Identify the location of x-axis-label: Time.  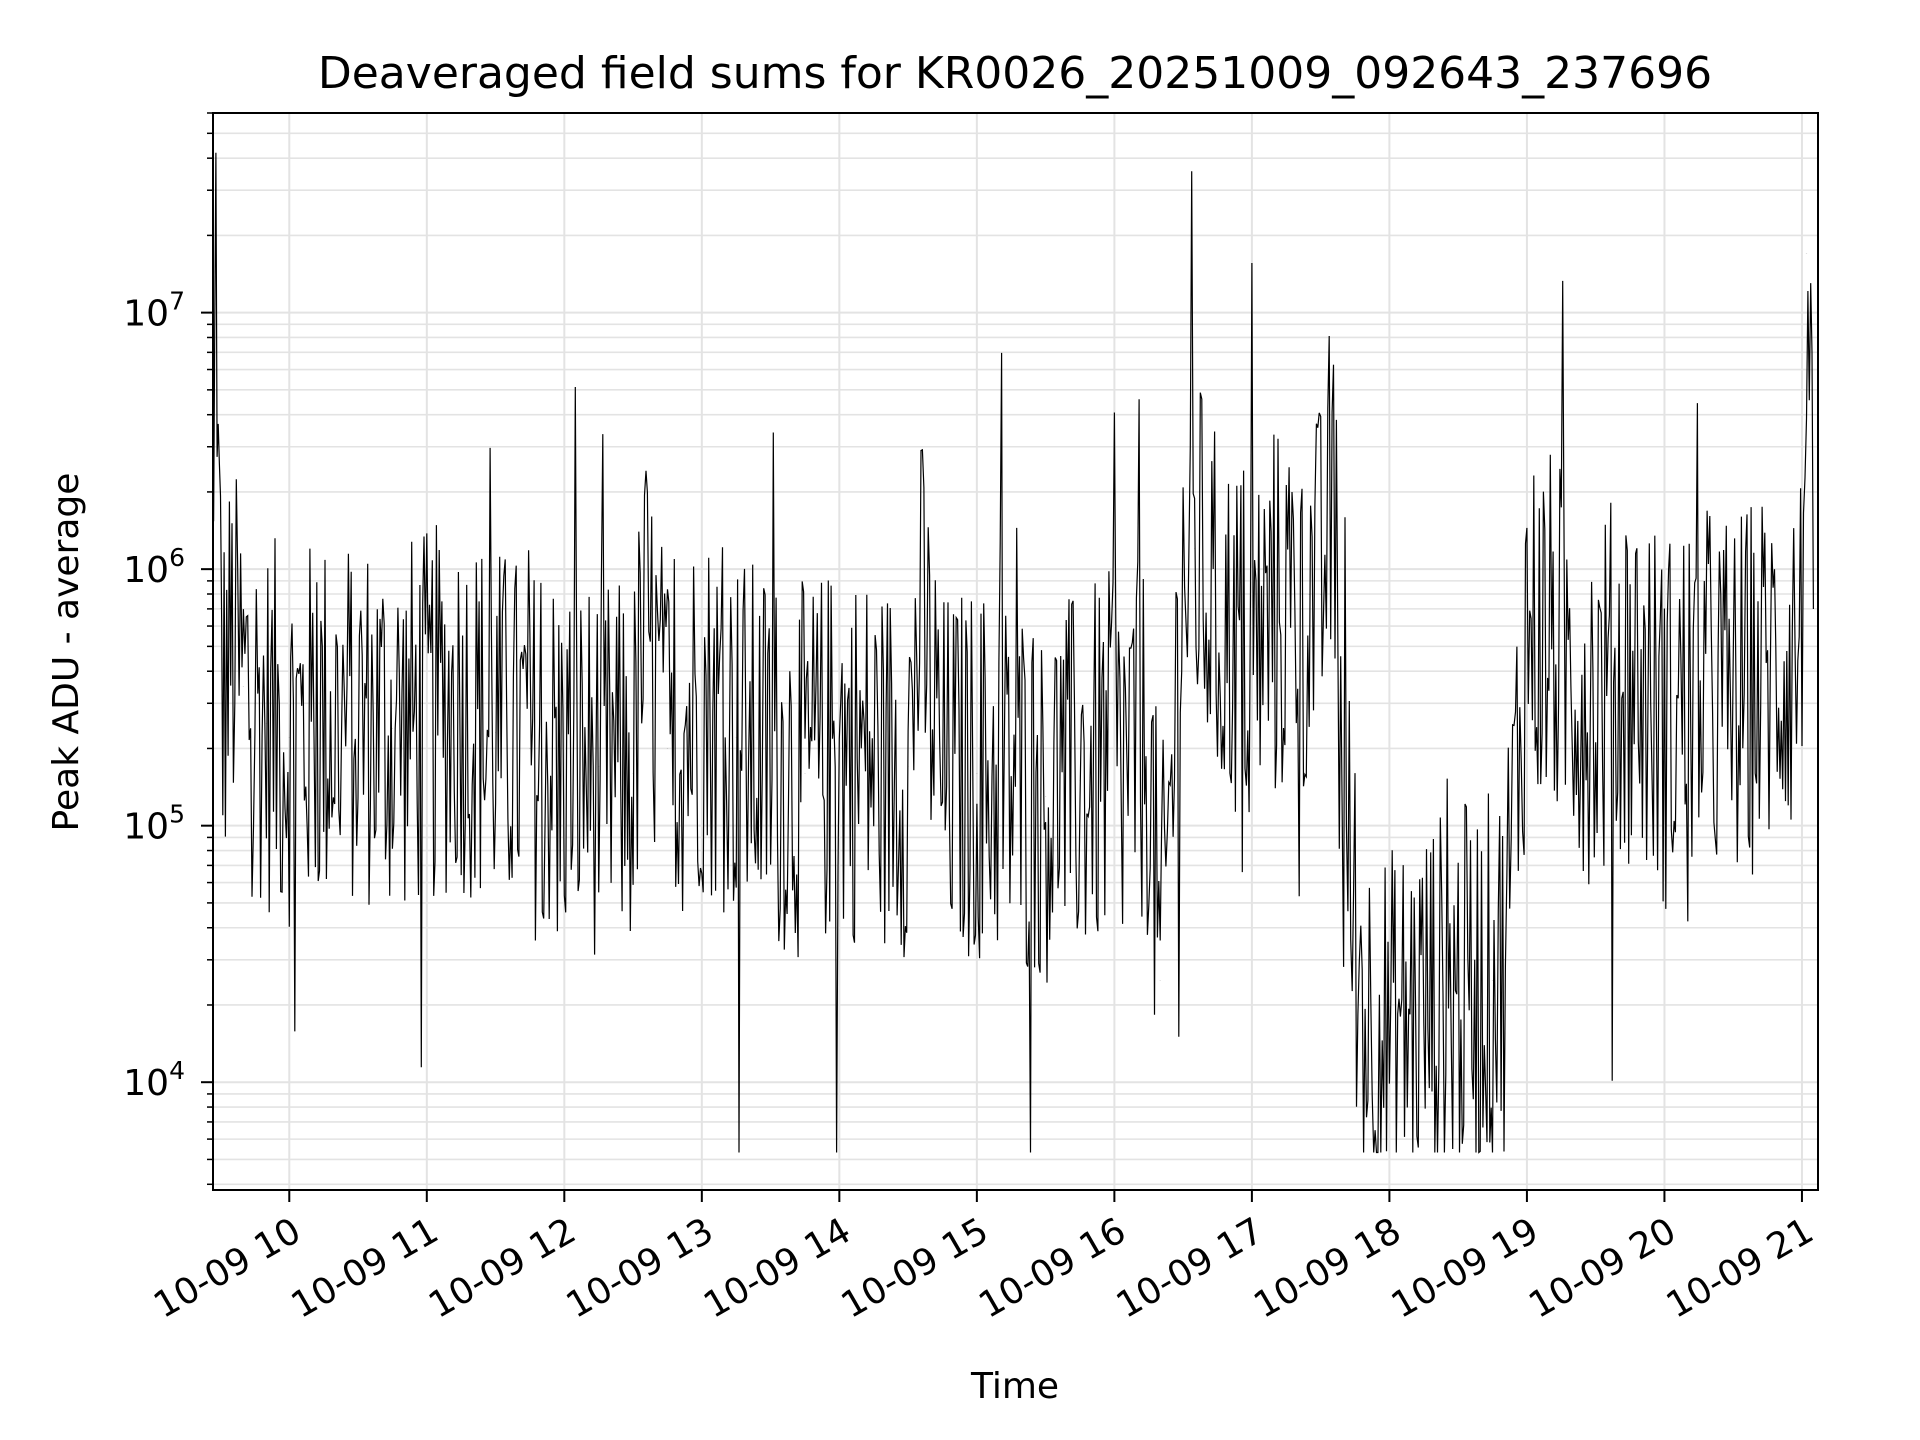
(1014, 1386).